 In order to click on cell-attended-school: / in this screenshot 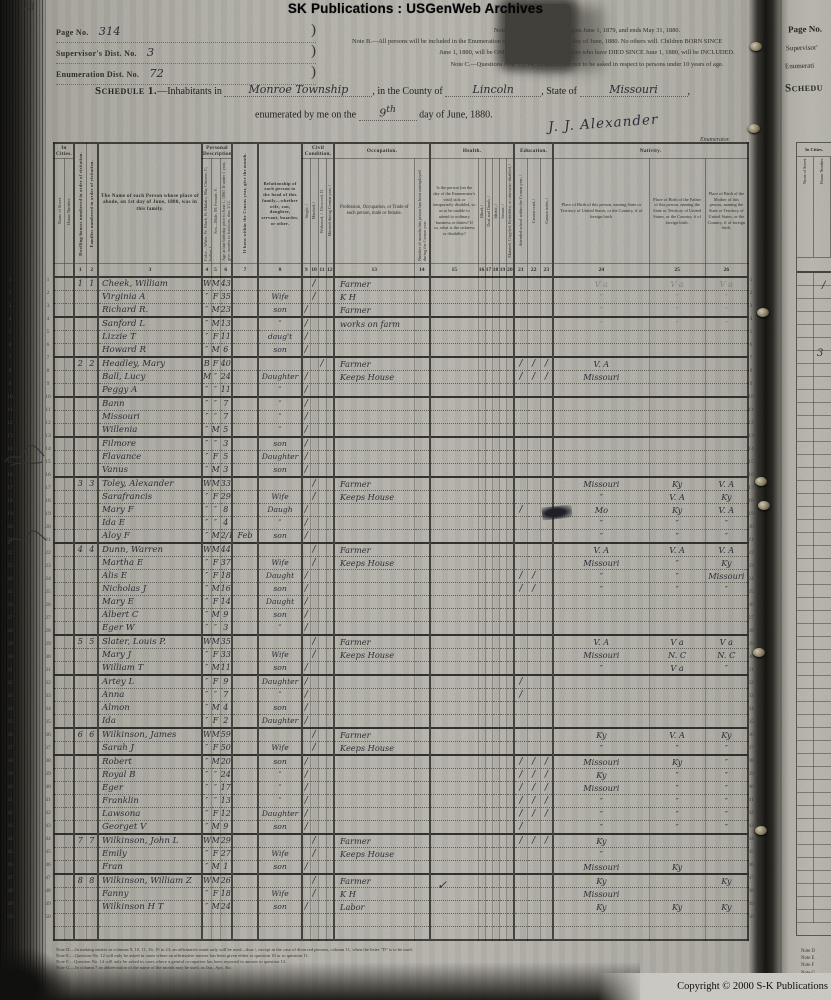, I will do `click(520, 510)`.